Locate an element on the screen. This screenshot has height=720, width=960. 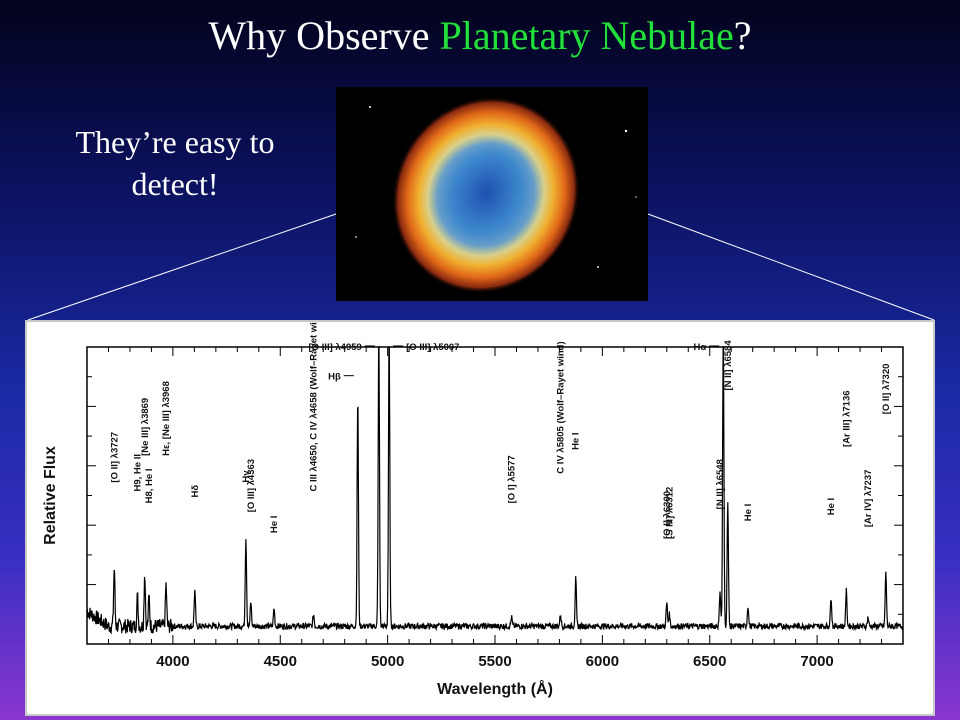
x-tick-label: 5500 is located at coordinates (494, 661).